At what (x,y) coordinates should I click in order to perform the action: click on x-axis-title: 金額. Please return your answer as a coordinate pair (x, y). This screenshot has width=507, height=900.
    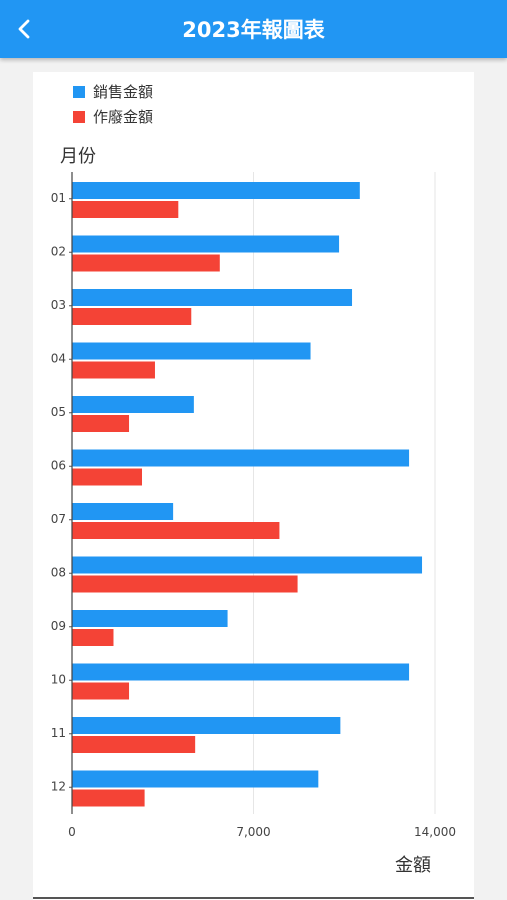
    Looking at the image, I should click on (413, 865).